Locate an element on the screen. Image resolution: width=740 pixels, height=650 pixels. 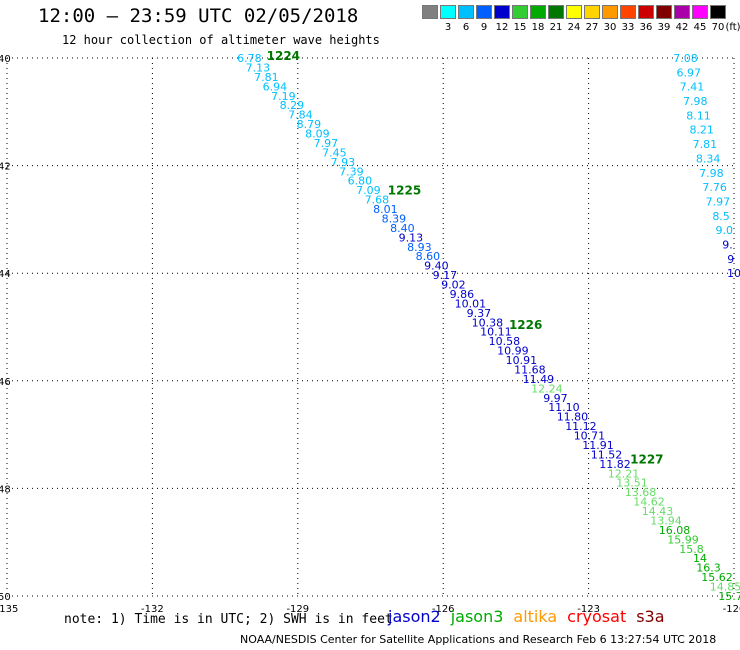
satellite-legend: jason2 jason3 altika cryosat s3a is located at coordinates (531, 616).